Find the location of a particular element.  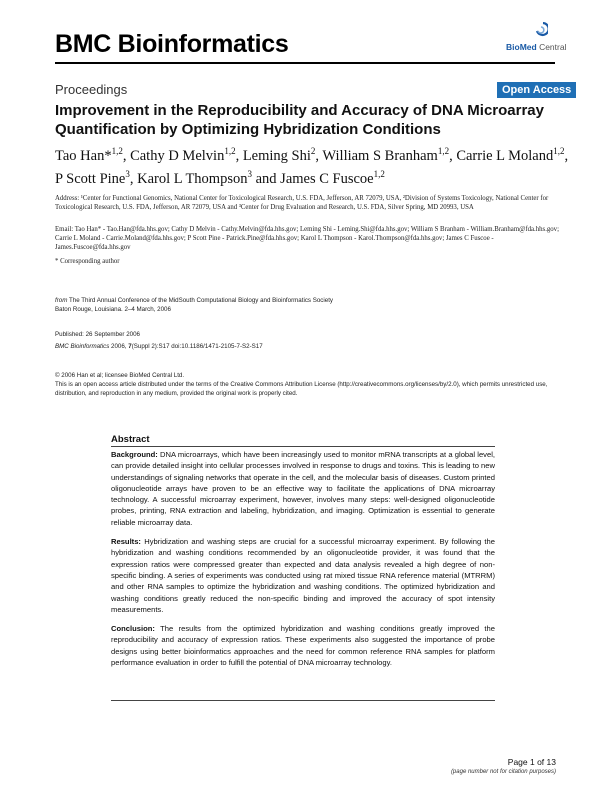

results-label: Results: is located at coordinates (126, 542).